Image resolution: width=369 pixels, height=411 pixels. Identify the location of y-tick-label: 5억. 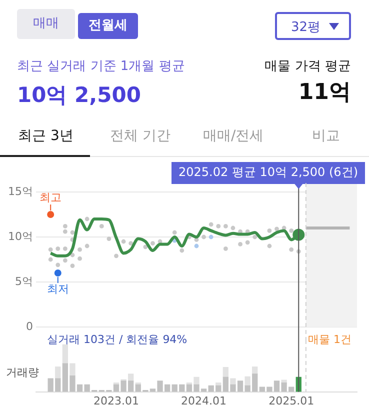
(24, 281).